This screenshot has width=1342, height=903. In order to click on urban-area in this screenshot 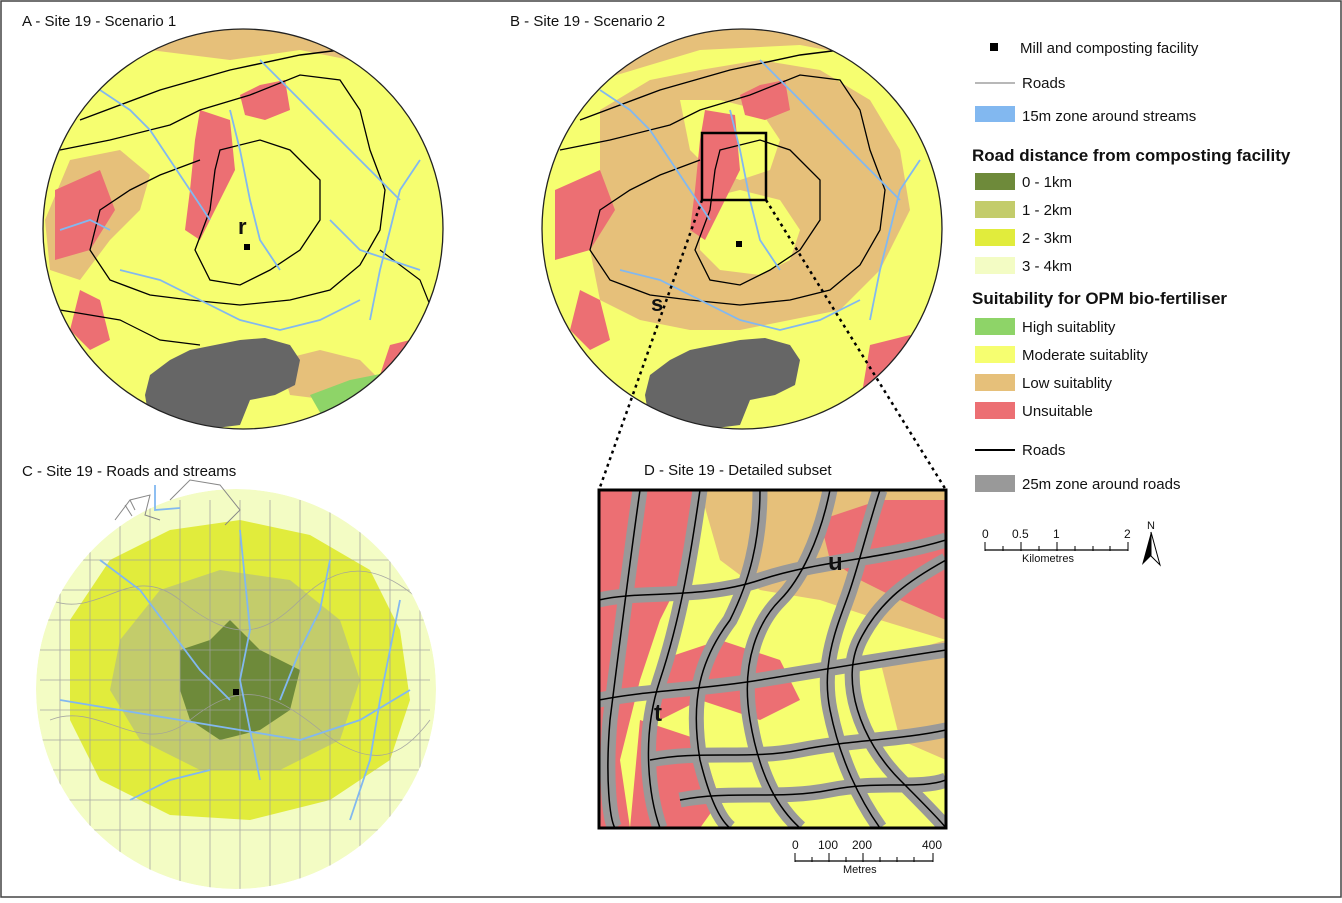, I will do `click(222, 383)`.